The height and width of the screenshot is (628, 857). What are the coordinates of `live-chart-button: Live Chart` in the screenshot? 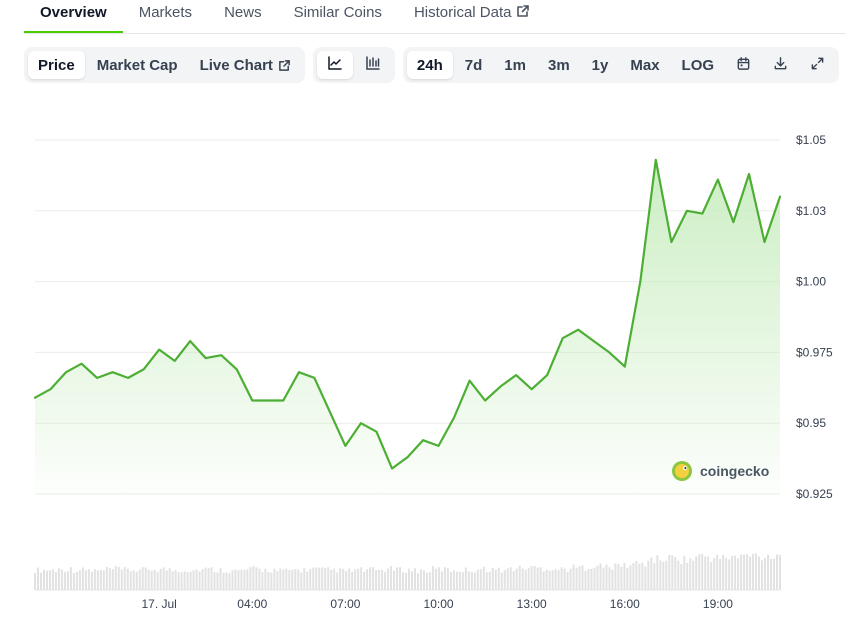 It's located at (245, 65).